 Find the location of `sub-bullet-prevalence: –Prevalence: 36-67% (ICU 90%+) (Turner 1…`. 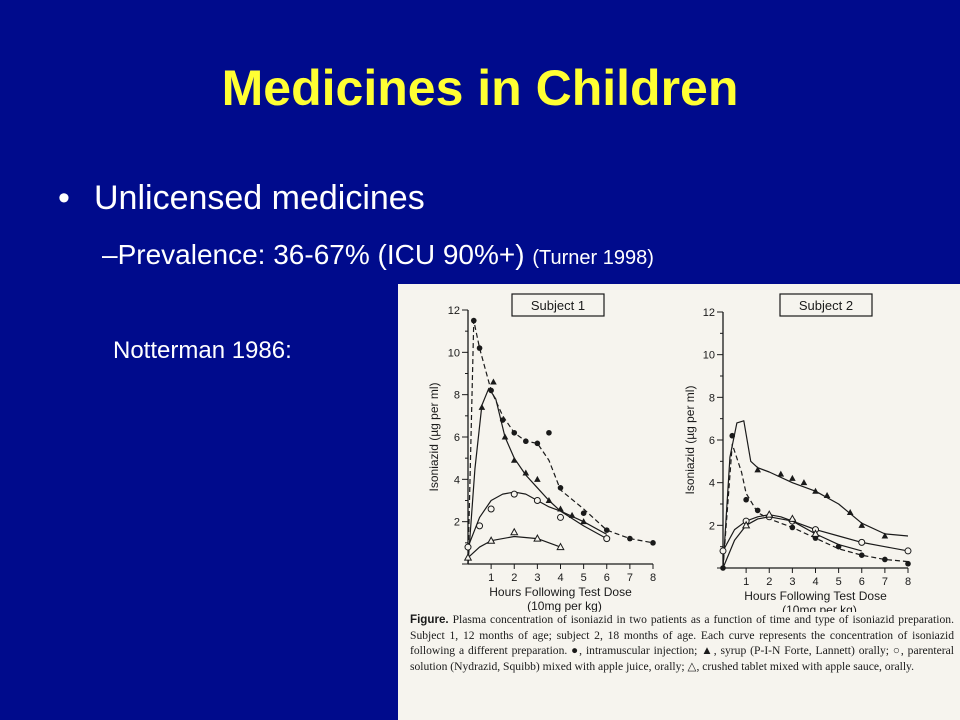

sub-bullet-prevalence: –Prevalence: 36-67% (ICU 90%+) (Turner 1… is located at coordinates (378, 256).